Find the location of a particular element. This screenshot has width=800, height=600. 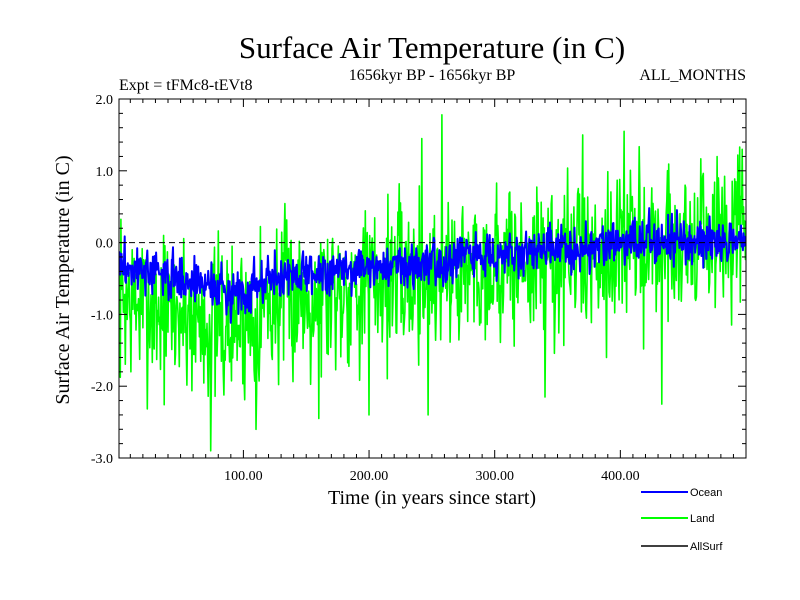

x-tick-label: 300.00 is located at coordinates (494, 476).